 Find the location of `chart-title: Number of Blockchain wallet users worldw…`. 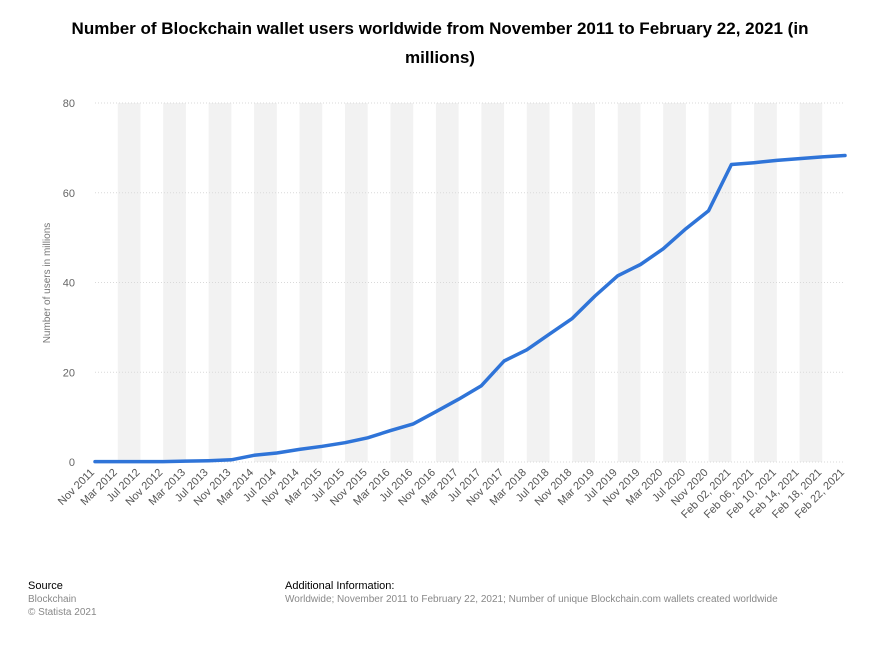

chart-title: Number of Blockchain wallet users worldw… is located at coordinates (440, 43).